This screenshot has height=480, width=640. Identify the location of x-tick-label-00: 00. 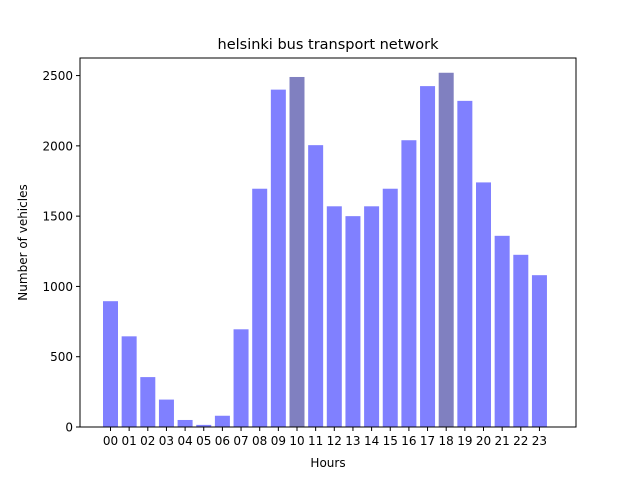
(110, 441).